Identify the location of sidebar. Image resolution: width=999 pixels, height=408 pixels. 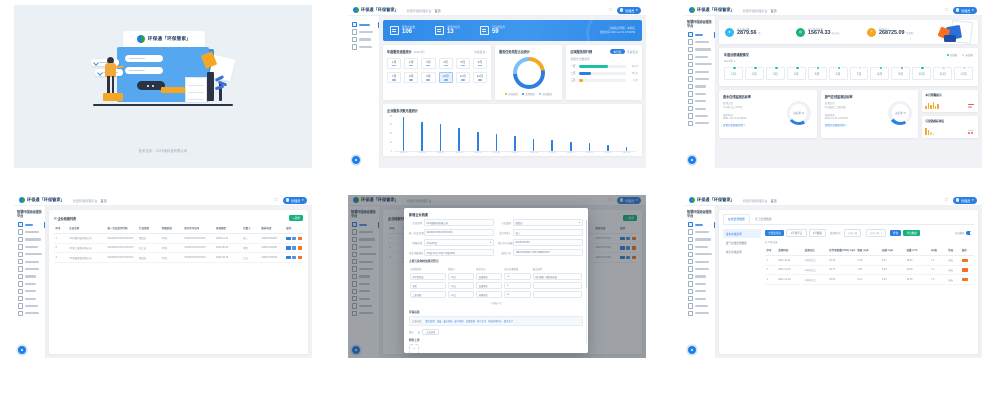
(364, 92).